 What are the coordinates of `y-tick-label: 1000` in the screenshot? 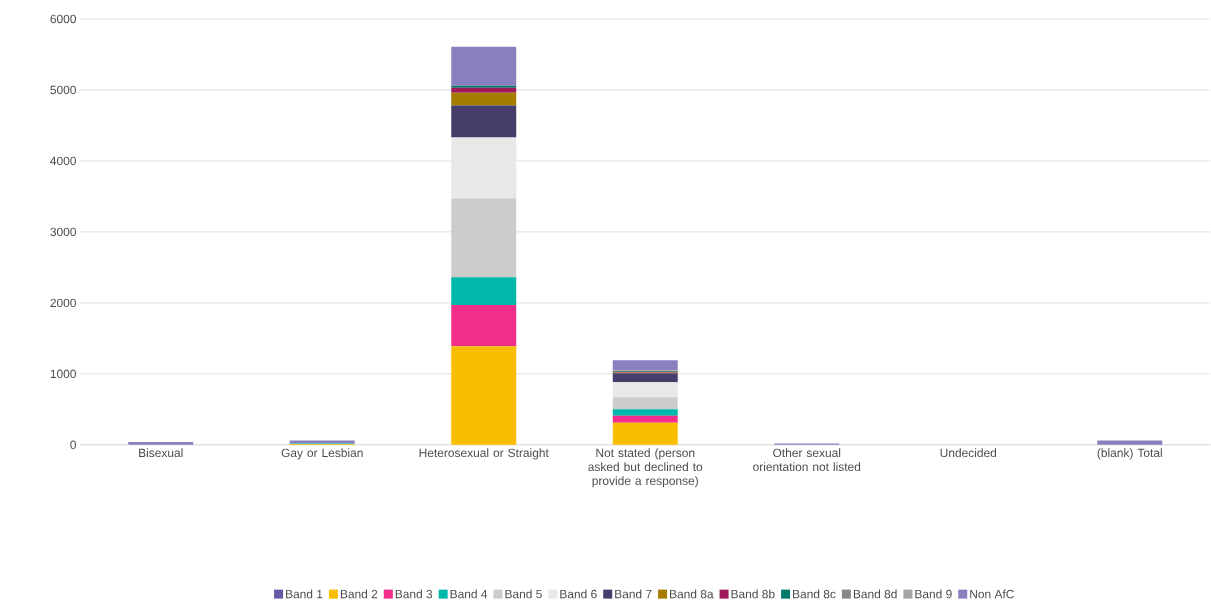 It's located at (63, 374).